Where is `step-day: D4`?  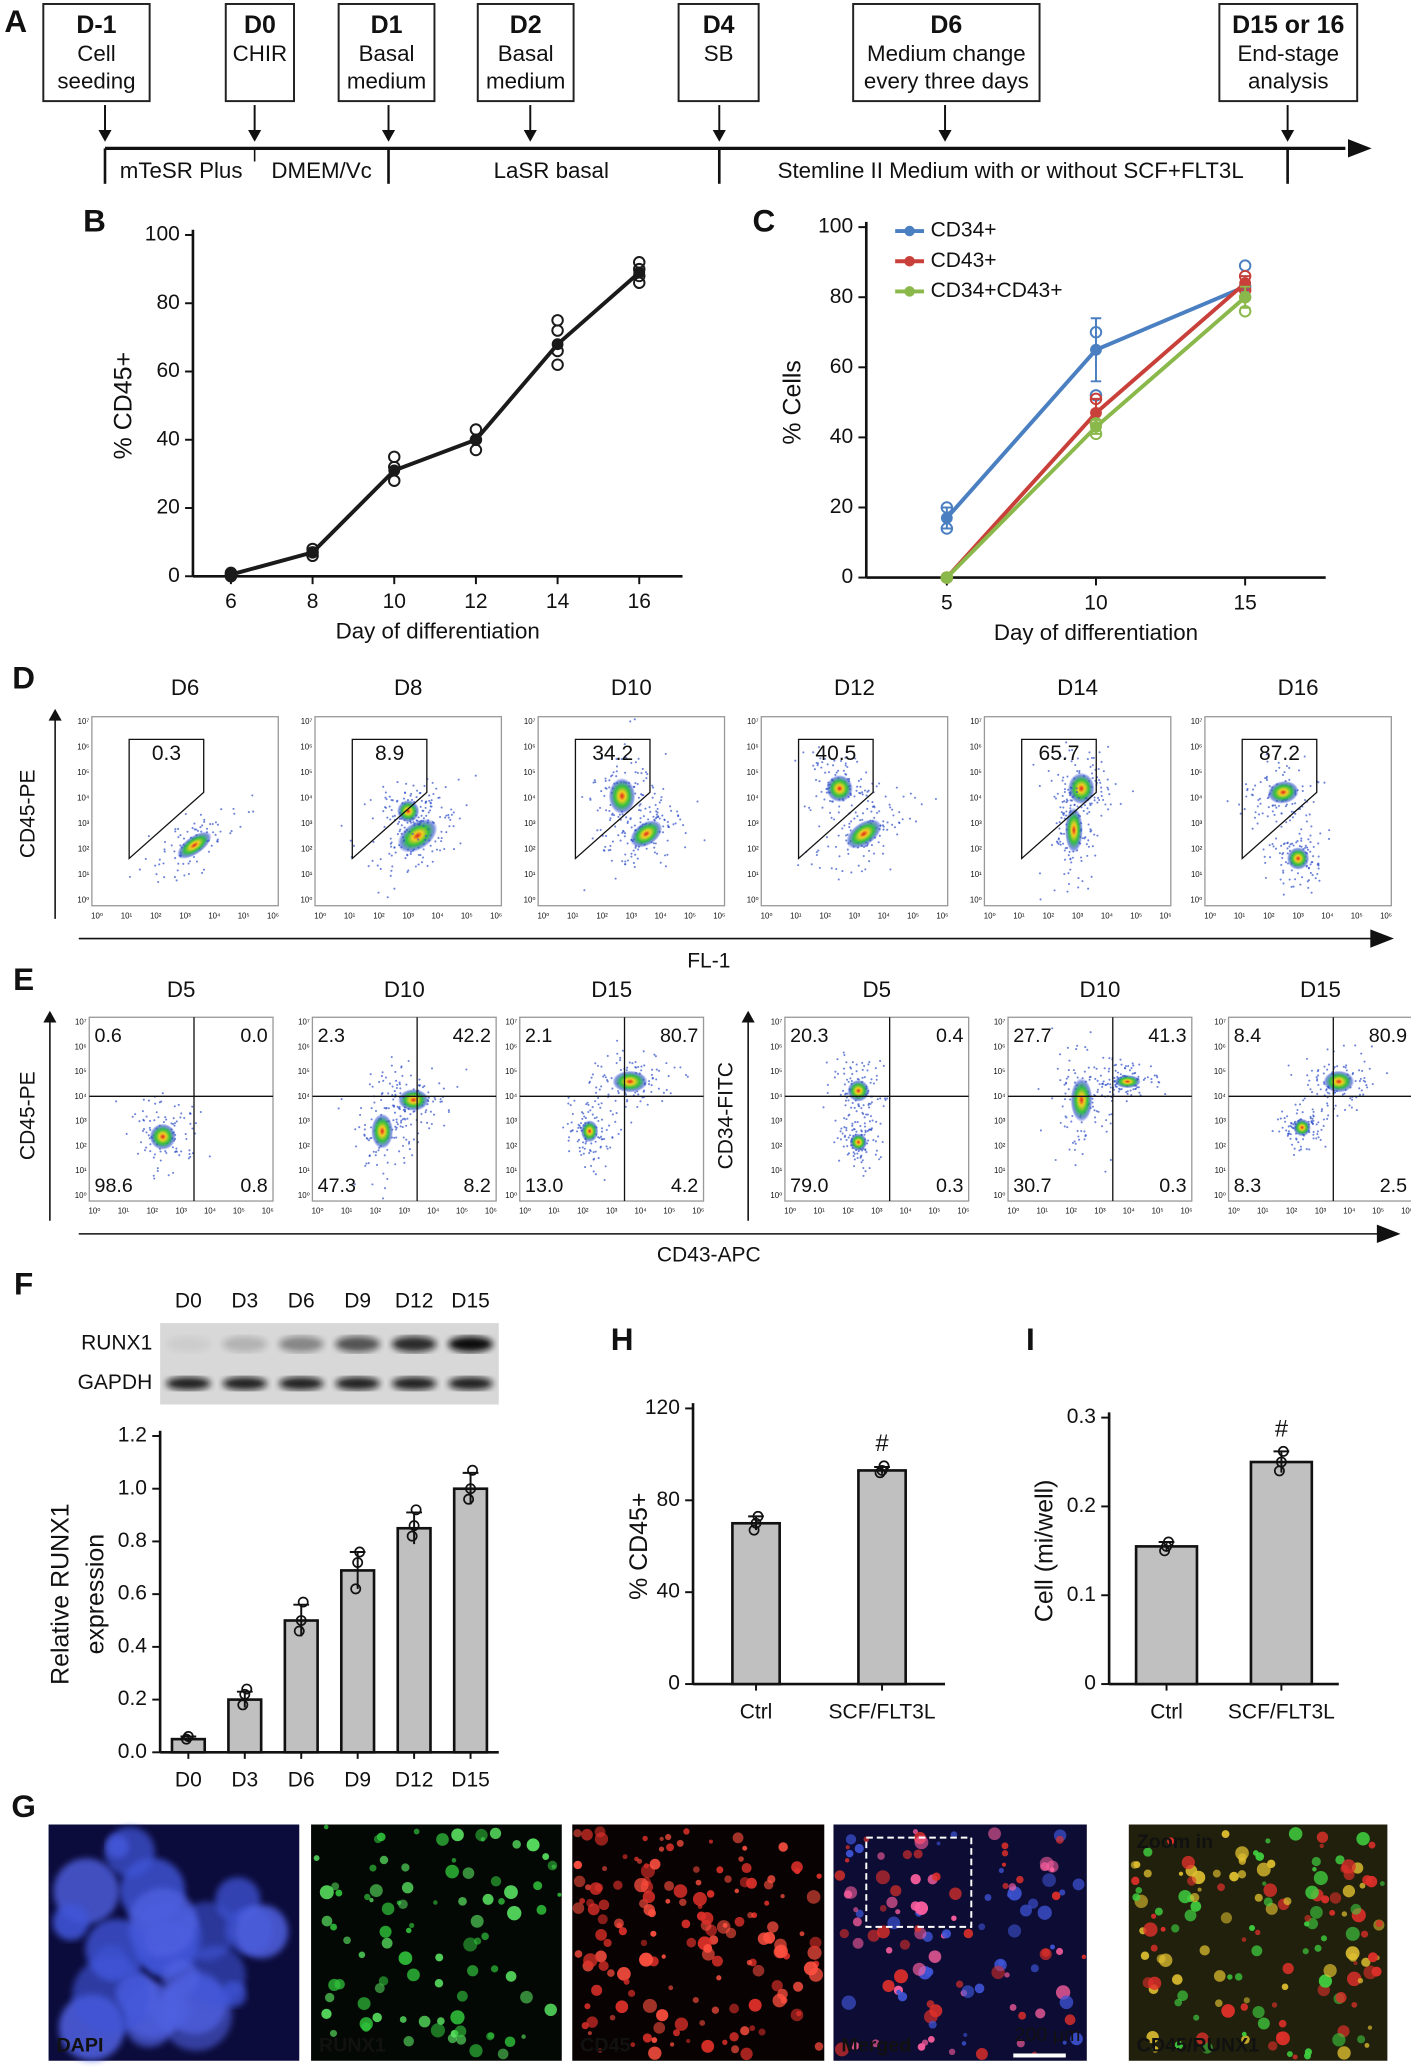 step-day: D4 is located at coordinates (719, 25).